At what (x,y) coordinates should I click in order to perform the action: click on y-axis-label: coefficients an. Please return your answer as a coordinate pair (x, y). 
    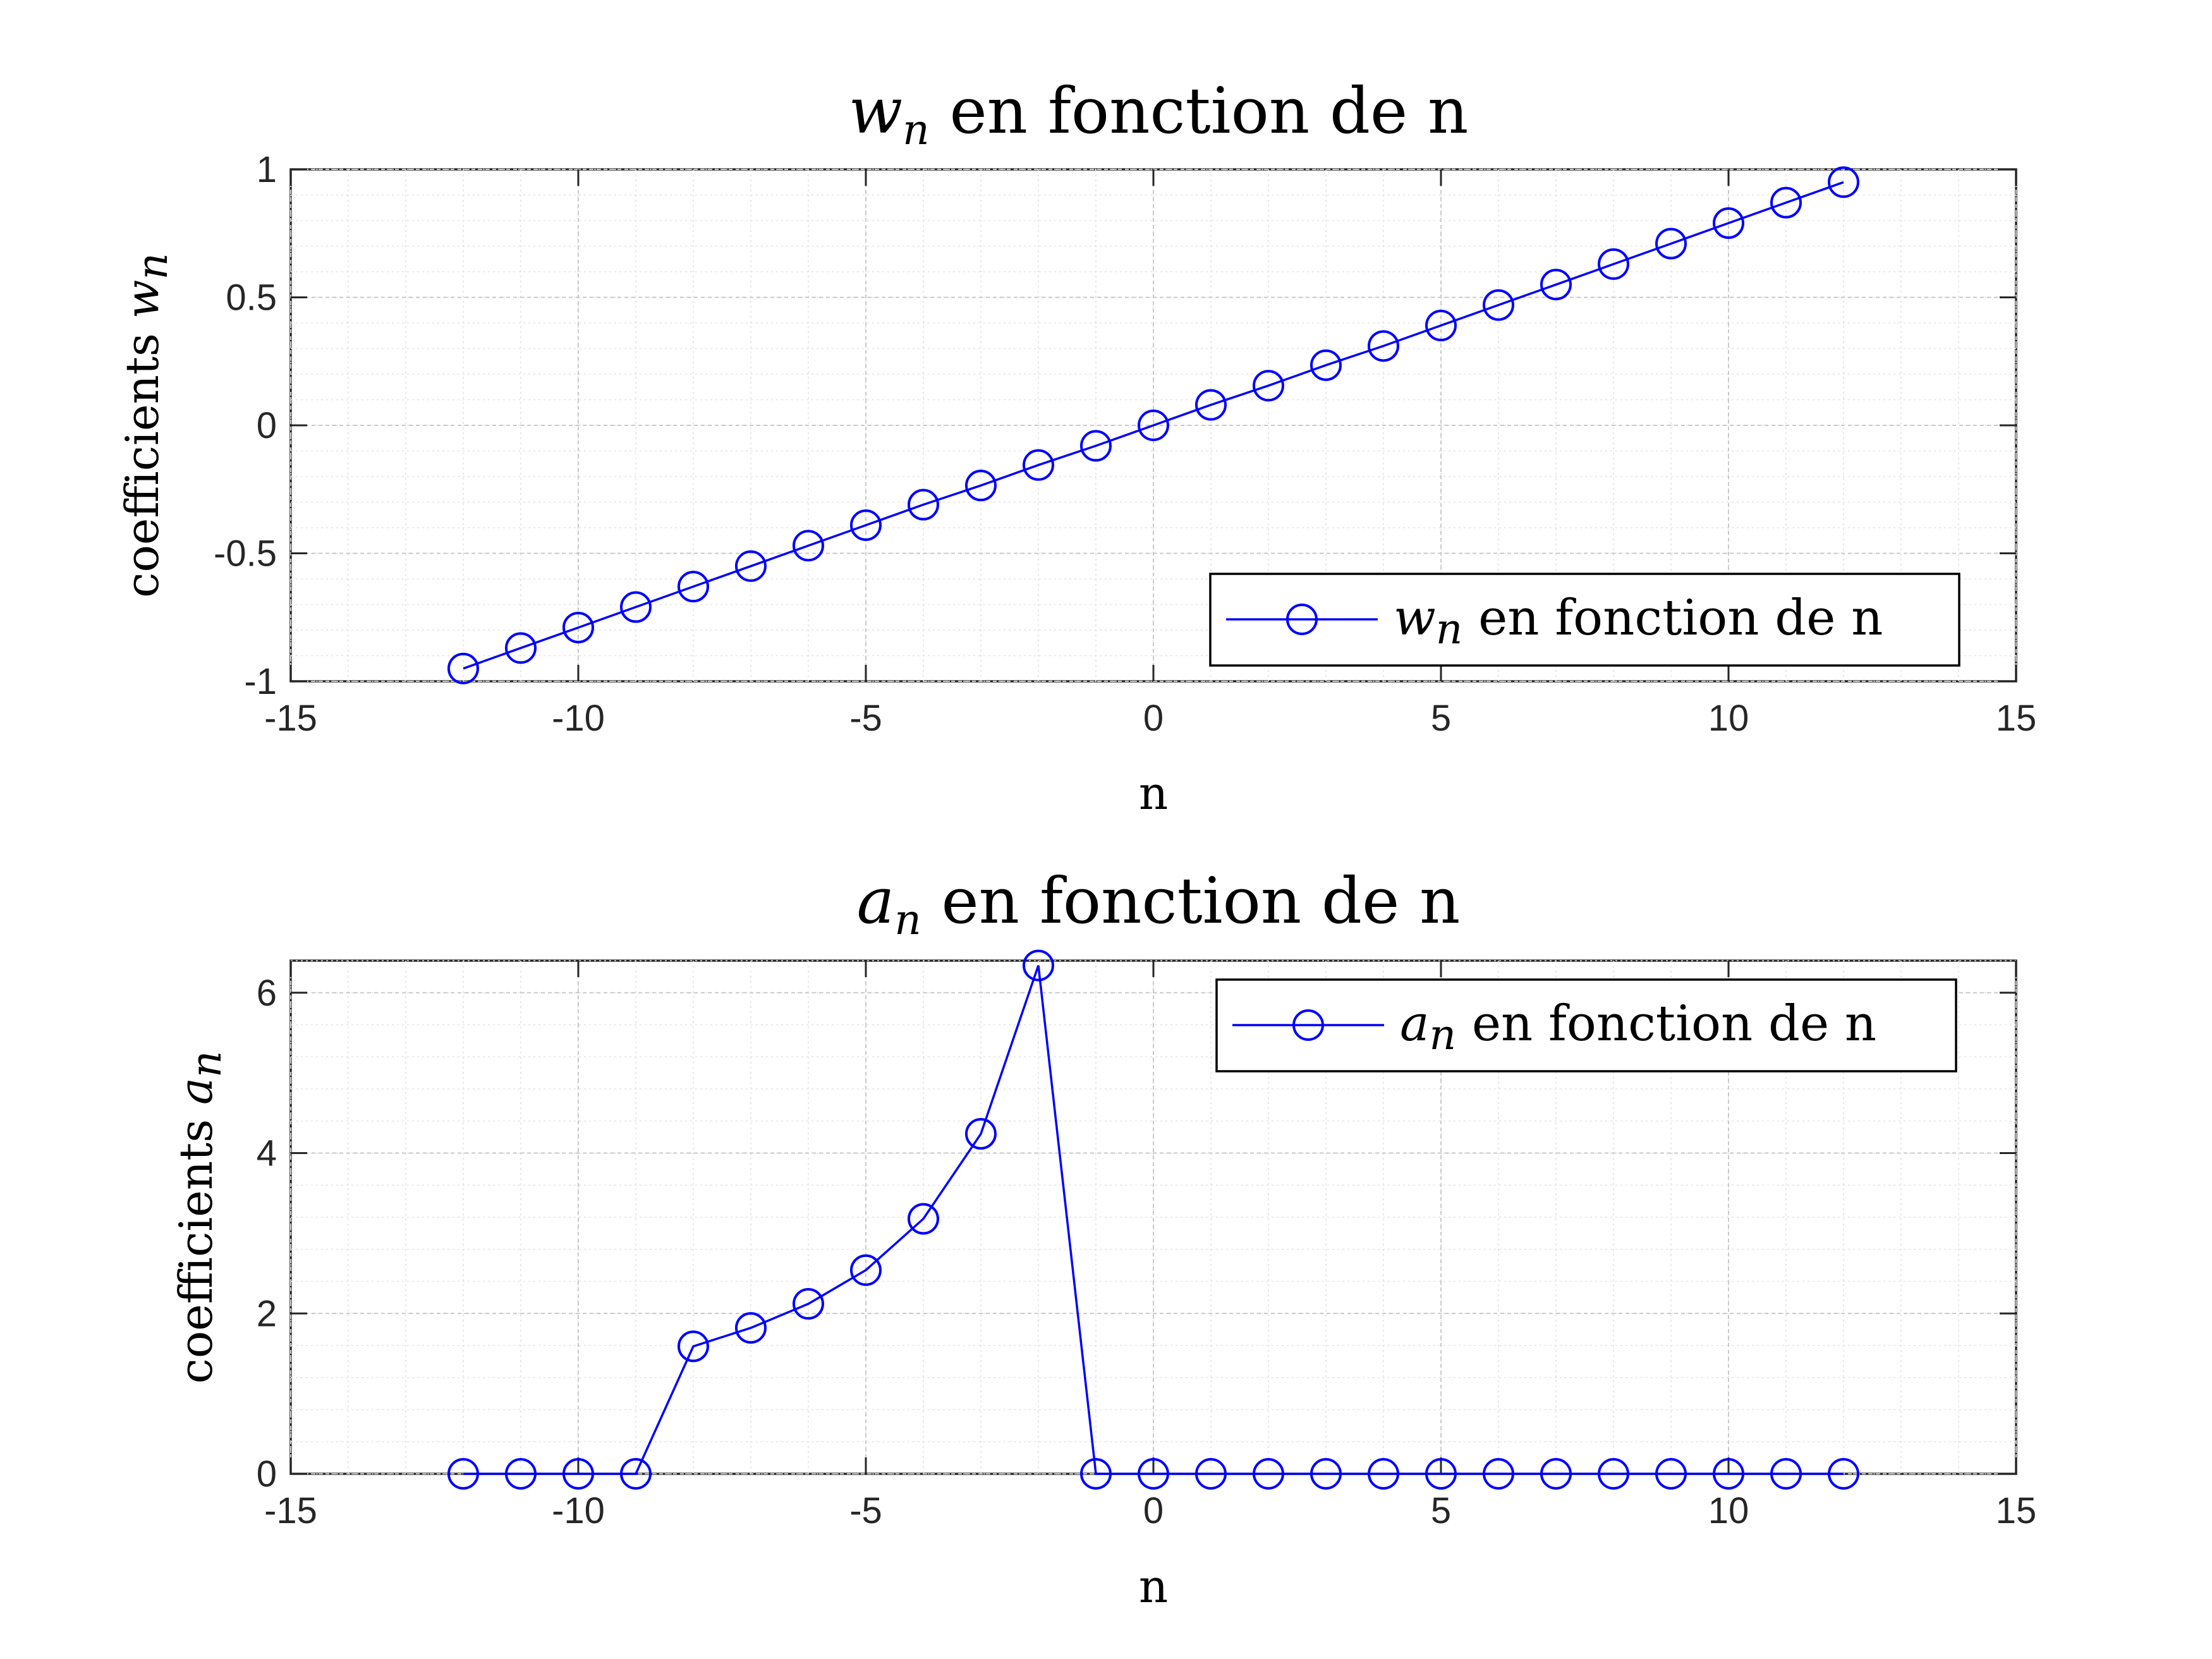
    Looking at the image, I should click on (200, 1216).